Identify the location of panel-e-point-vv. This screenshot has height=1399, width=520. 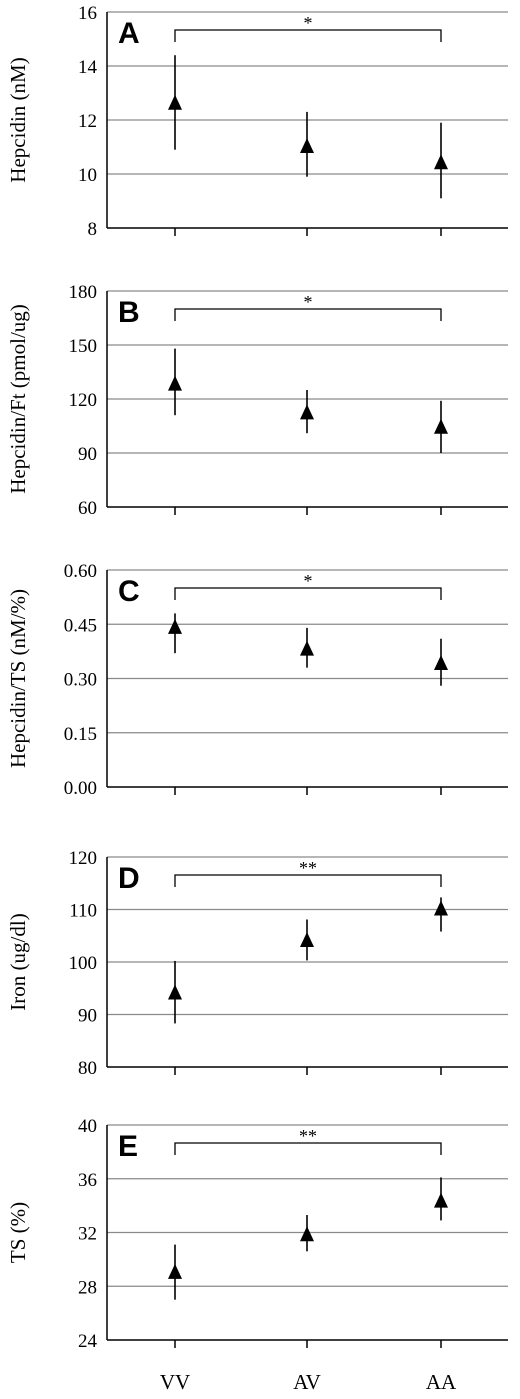
(175, 1271).